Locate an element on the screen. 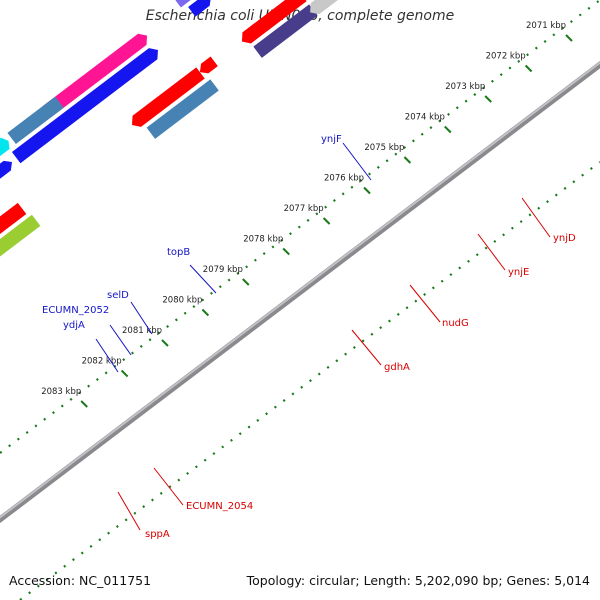  gene-sppA is located at coordinates (20, 253).